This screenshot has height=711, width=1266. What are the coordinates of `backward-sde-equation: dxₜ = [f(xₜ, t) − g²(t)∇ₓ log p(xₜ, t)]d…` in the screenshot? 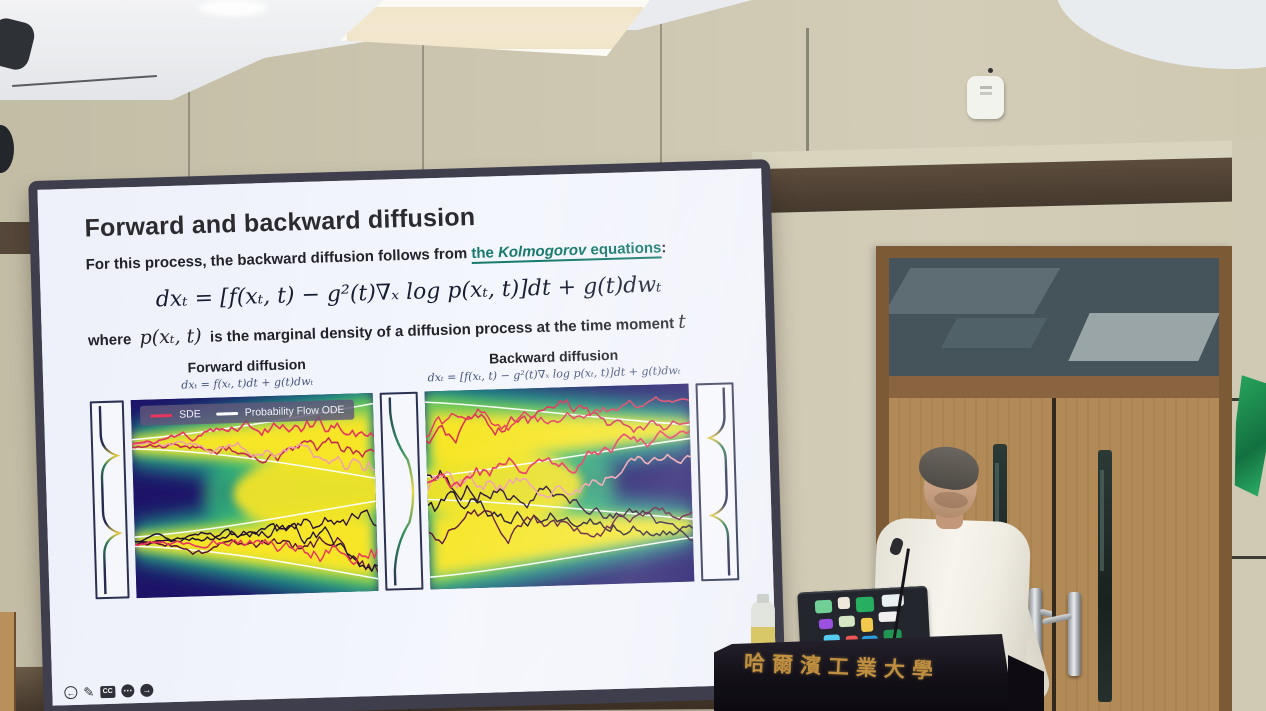 It's located at (408, 292).